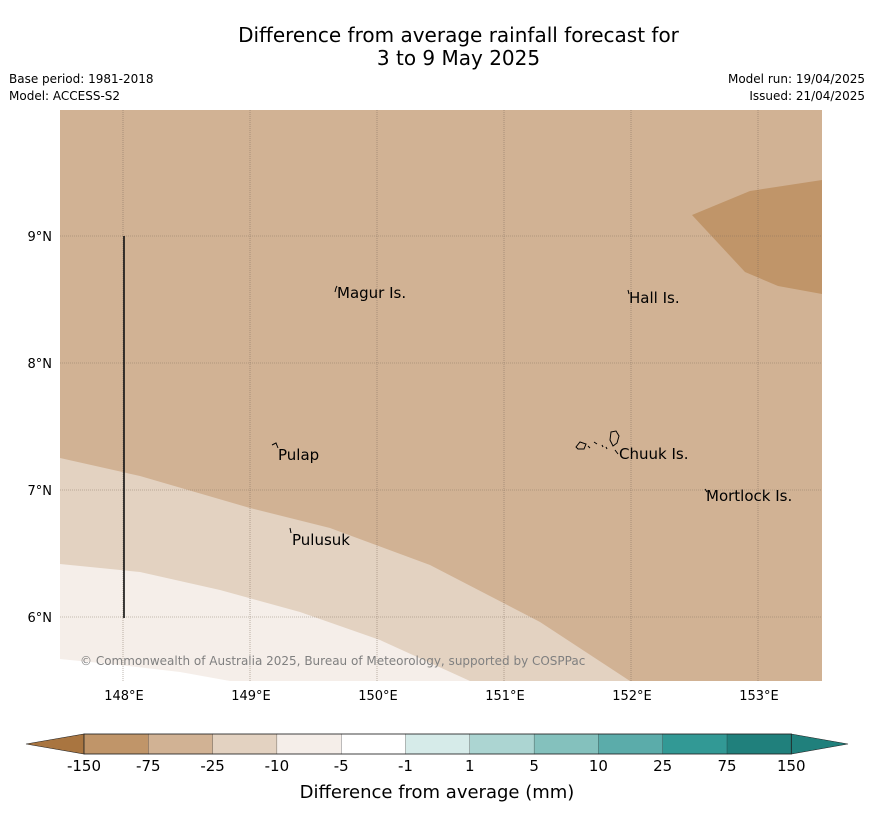  I want to click on colorbar: -150 -75 -25 -10 -5 -1 1 5 10 25 75 150, so click(437, 754).